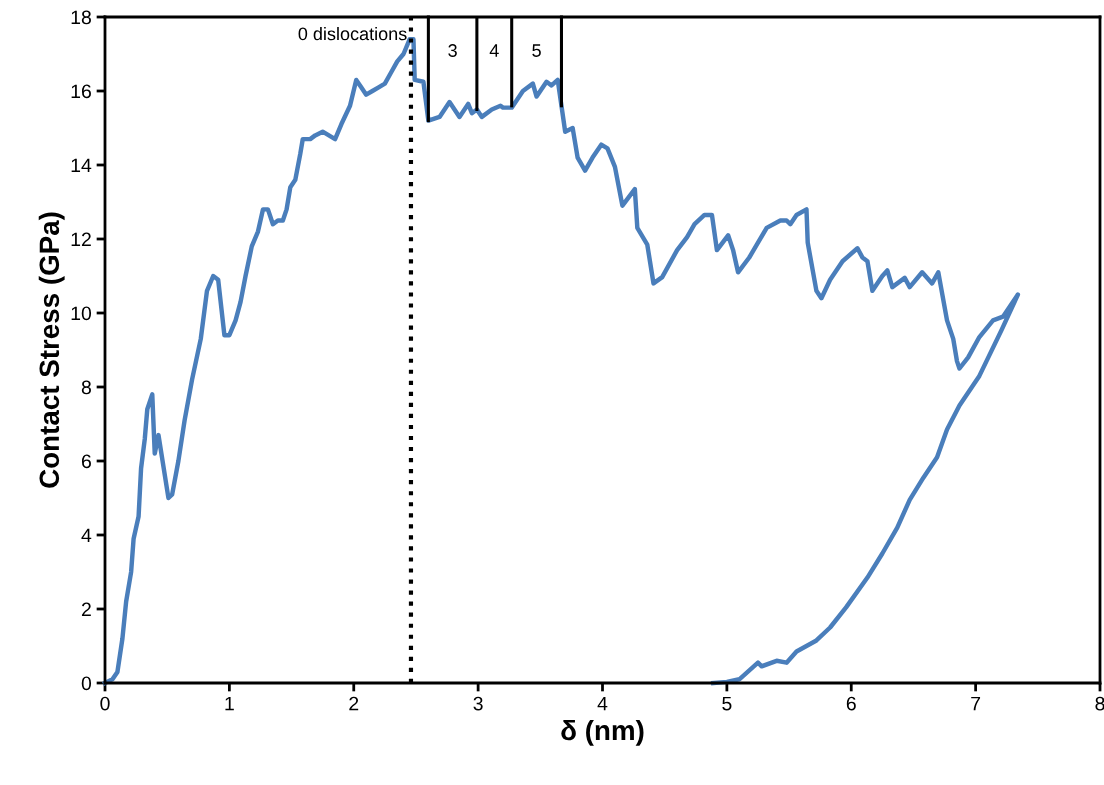  I want to click on x-tick-label: 8, so click(1099, 703).